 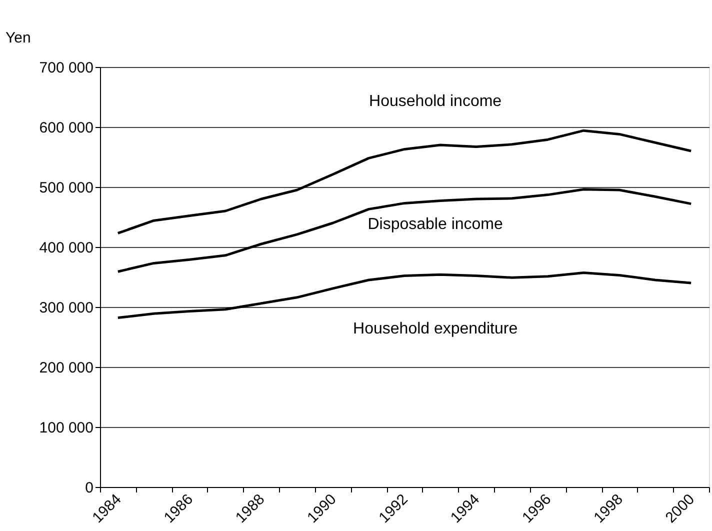 What do you see at coordinates (66, 128) in the screenshot?
I see `y-tick-label: 600 000` at bounding box center [66, 128].